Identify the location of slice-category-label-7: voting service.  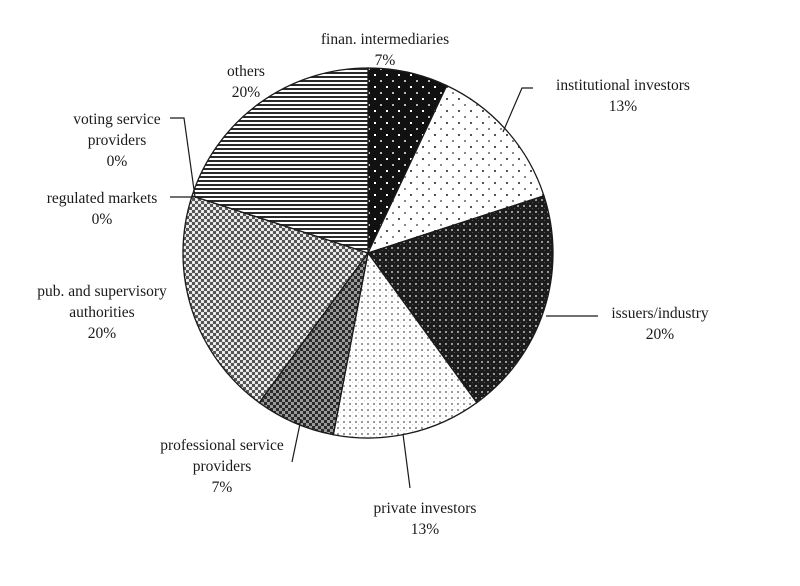
(116, 119).